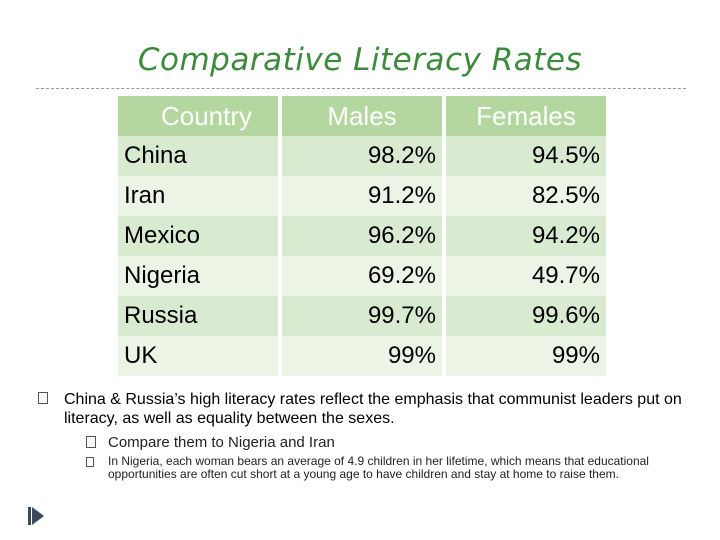  I want to click on cell-males: 69.2%, so click(362, 276).